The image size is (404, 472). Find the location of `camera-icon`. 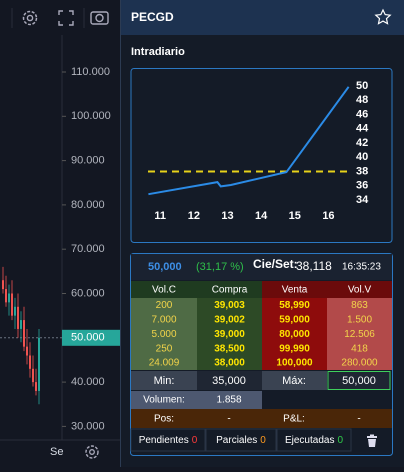

camera-icon is located at coordinates (99, 18).